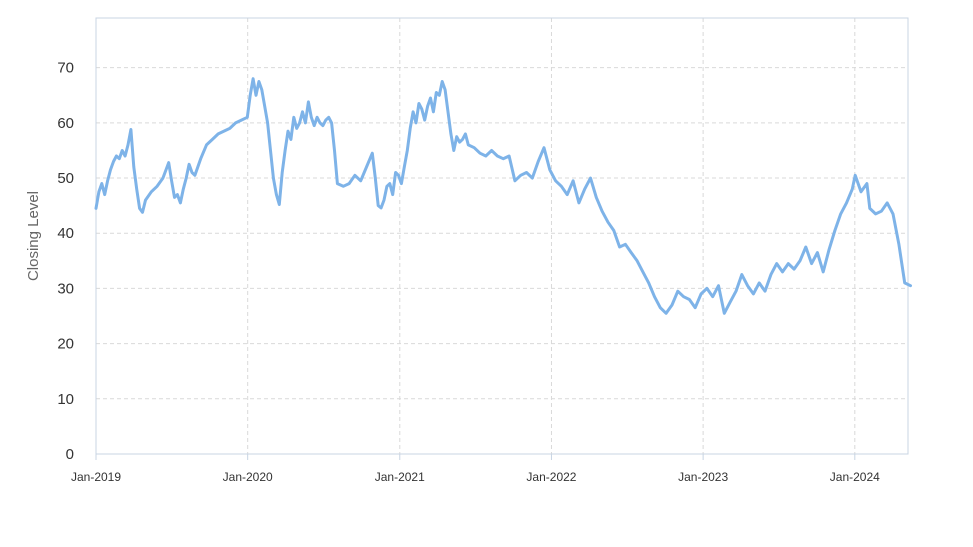  What do you see at coordinates (400, 477) in the screenshot?
I see `x-tick-label: Jan-2021` at bounding box center [400, 477].